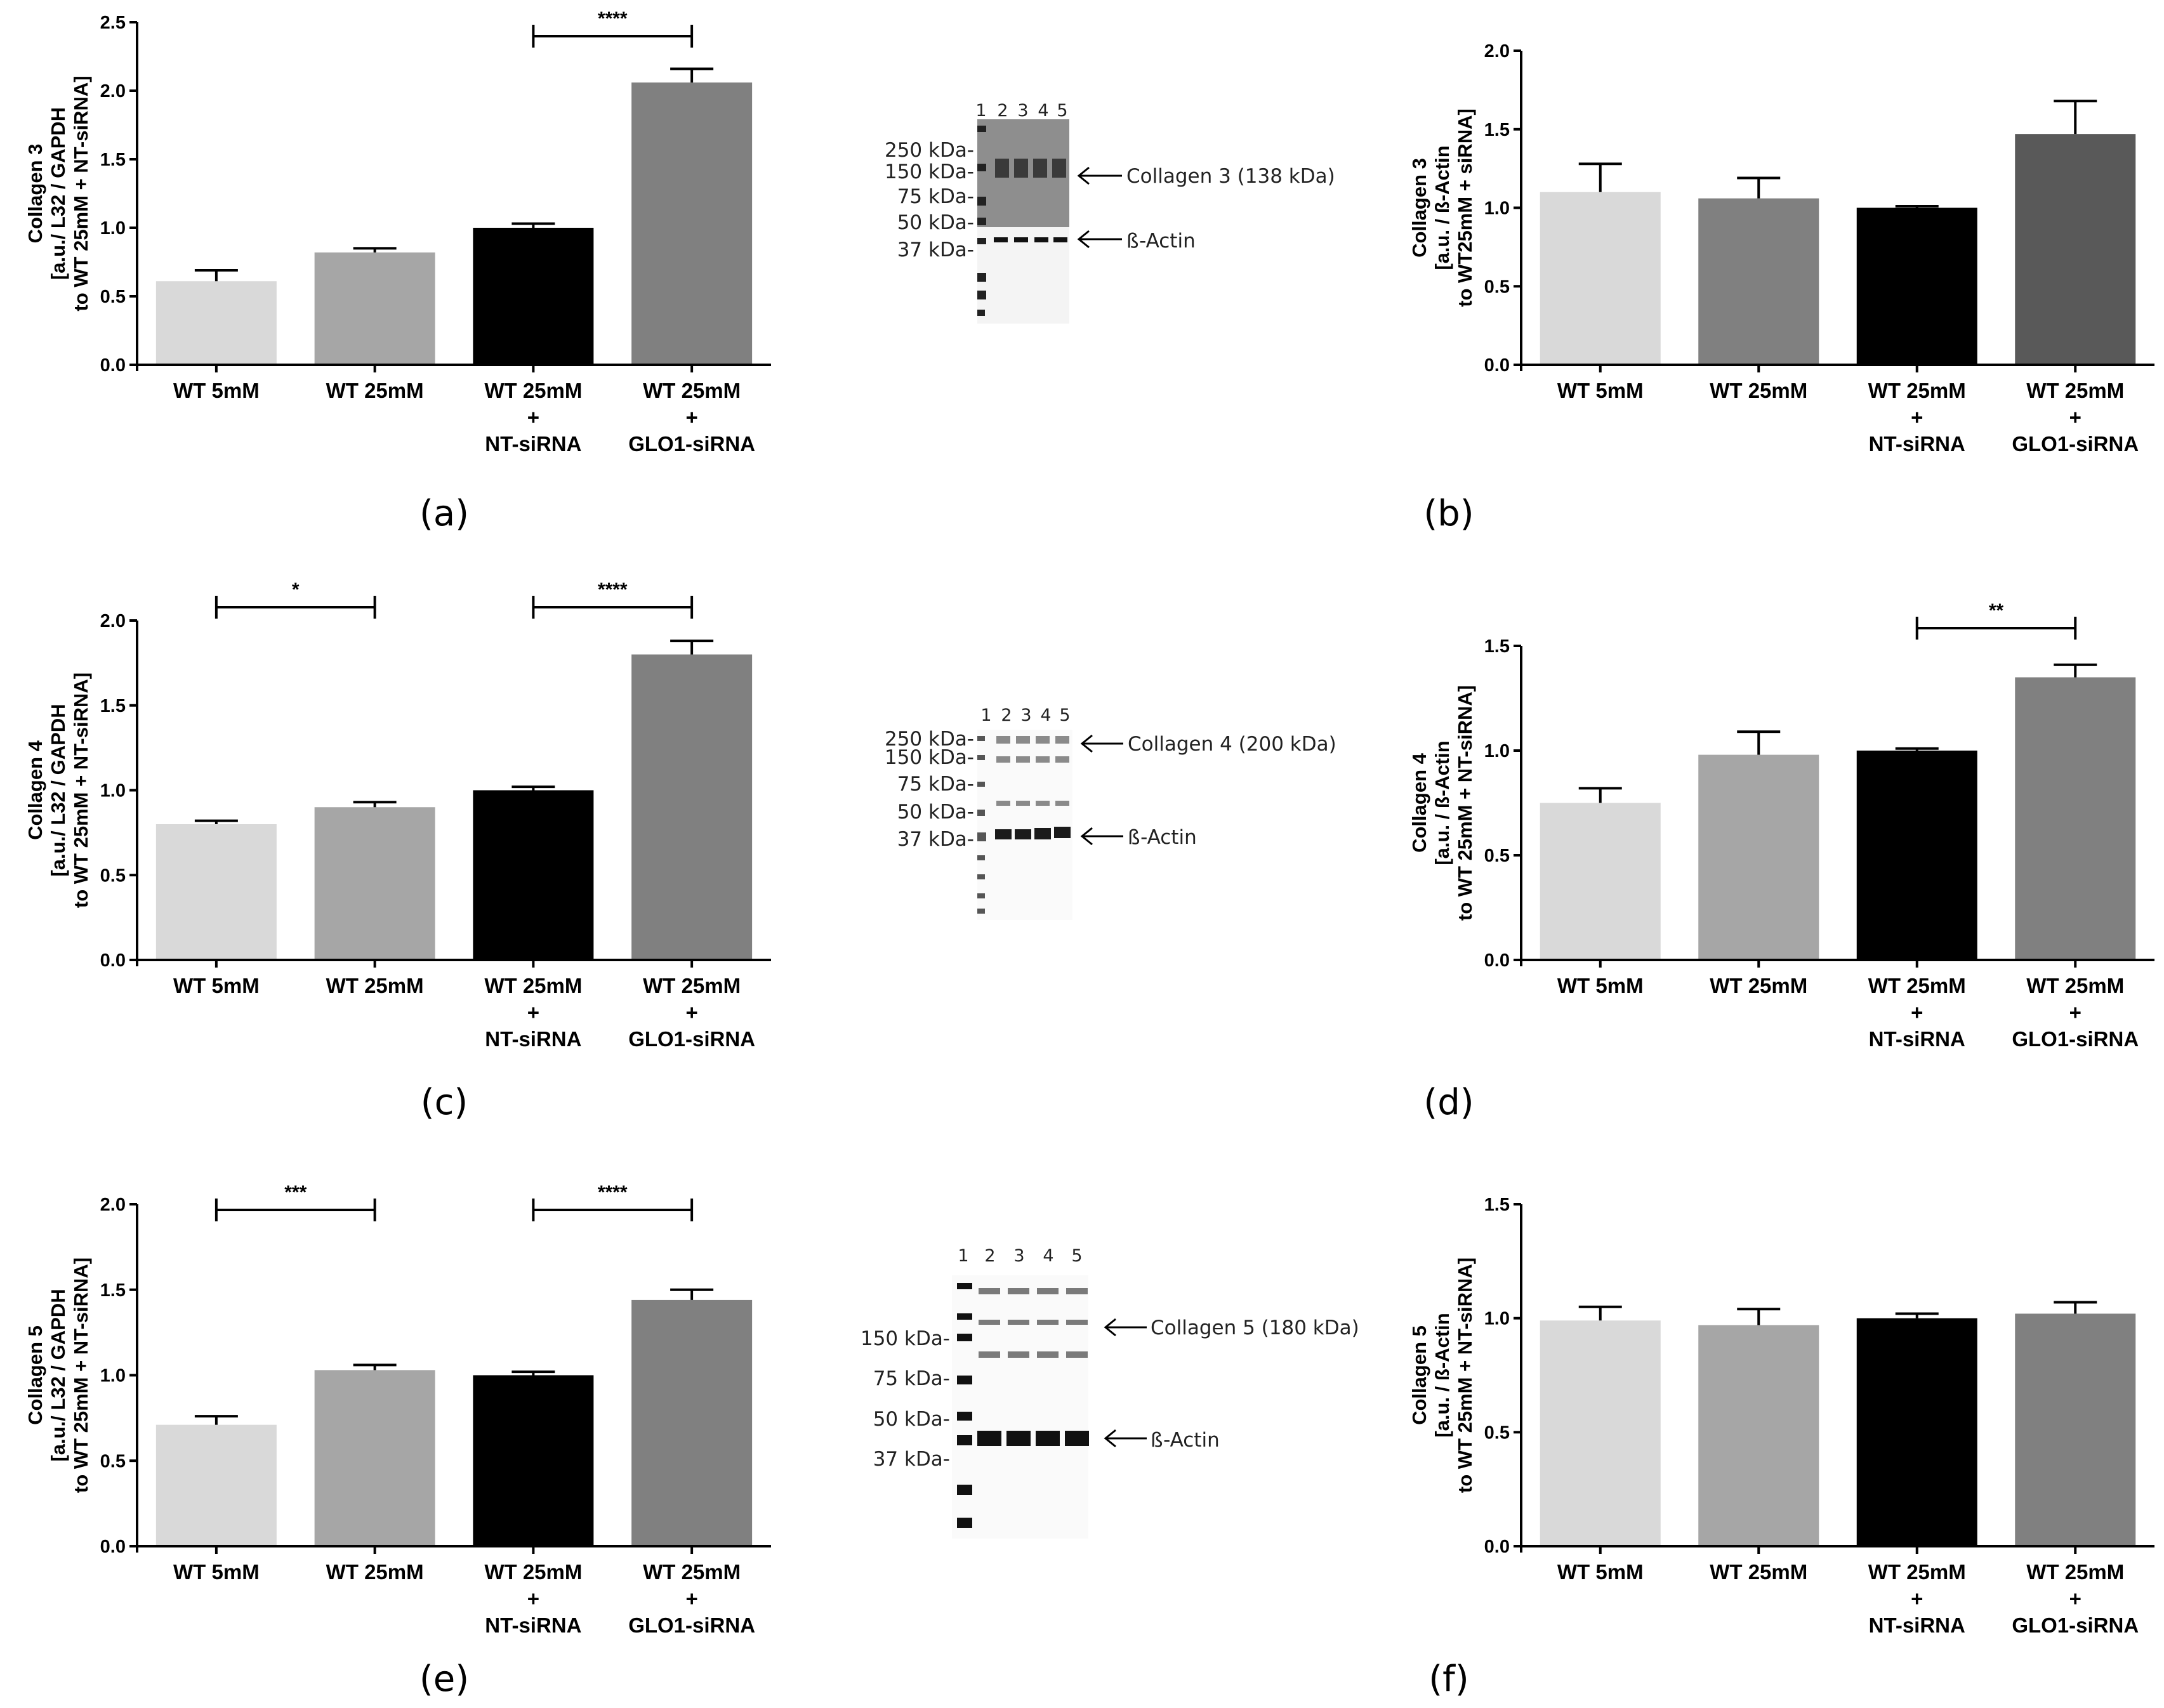 This screenshot has width=2164, height=1708. What do you see at coordinates (1076, 1256) in the screenshot?
I see `lane-number: 5` at bounding box center [1076, 1256].